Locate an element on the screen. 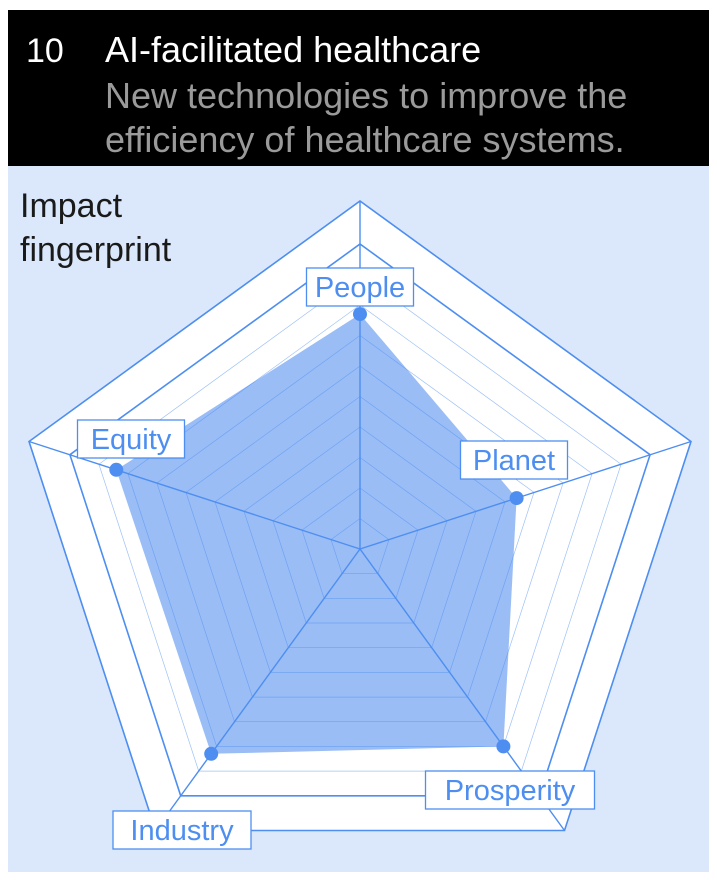 The height and width of the screenshot is (880, 717). axis-label-box-people is located at coordinates (360, 287).